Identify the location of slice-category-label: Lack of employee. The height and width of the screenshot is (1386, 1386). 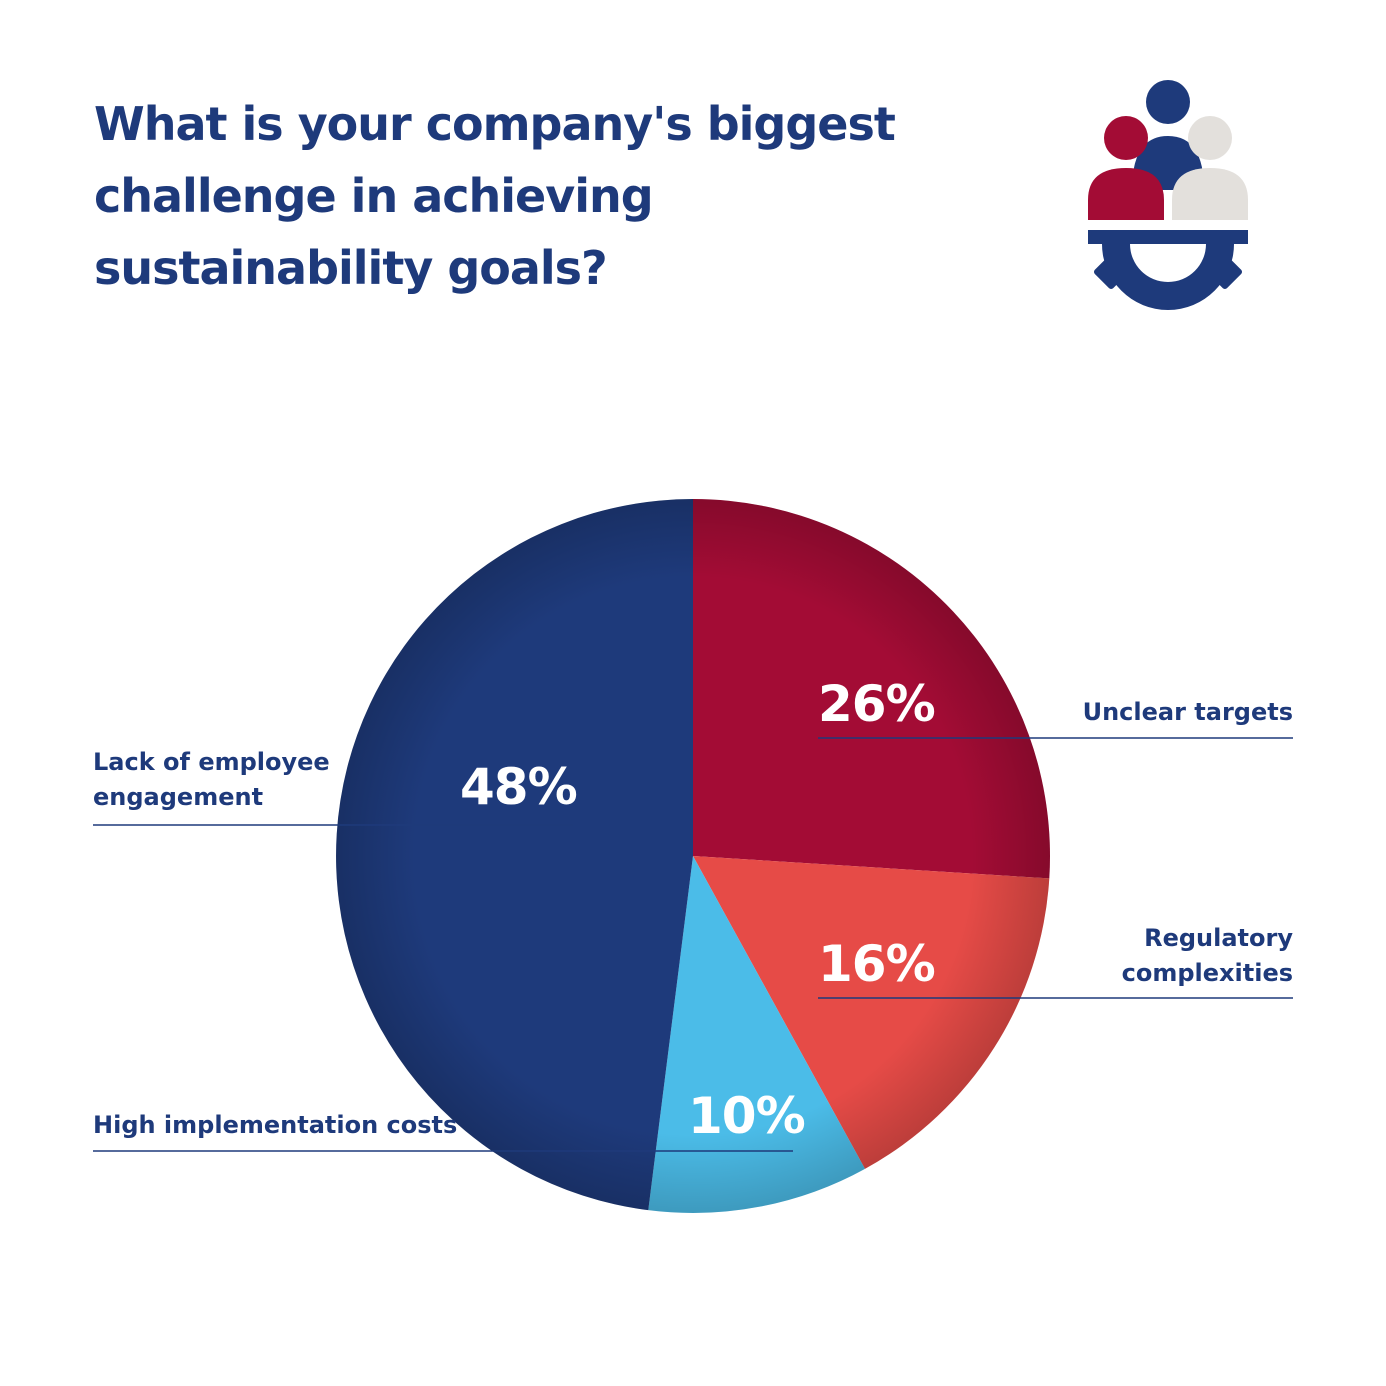
(211, 762).